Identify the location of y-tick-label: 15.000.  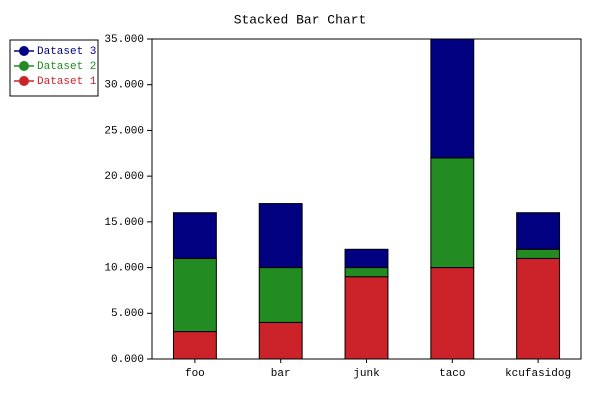
(124, 223).